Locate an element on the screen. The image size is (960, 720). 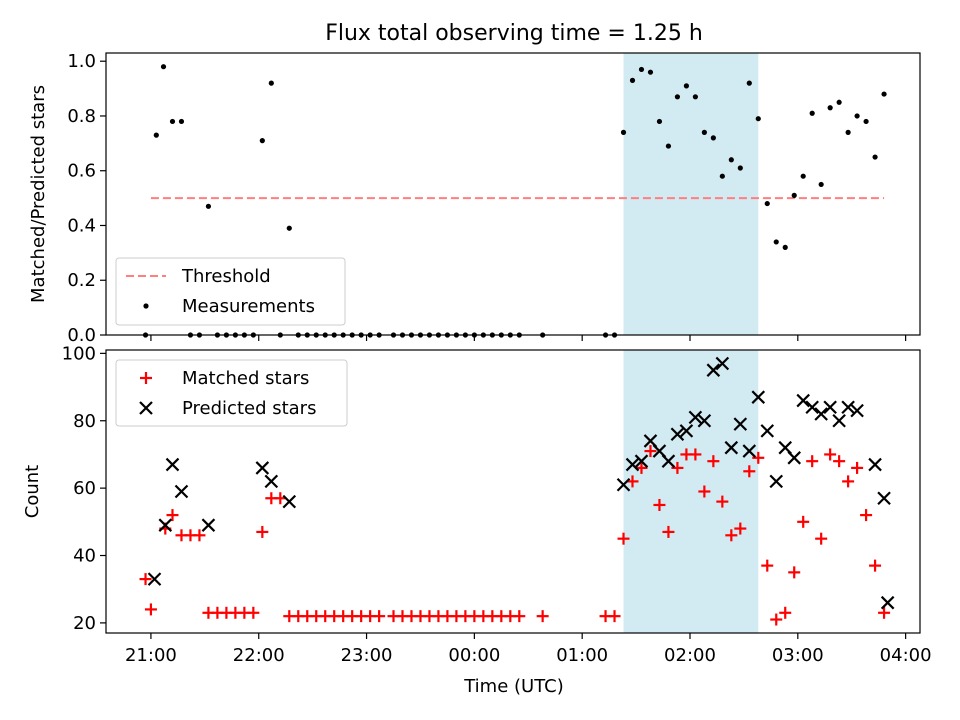
x-tick-label: 23:00 is located at coordinates (367, 655).